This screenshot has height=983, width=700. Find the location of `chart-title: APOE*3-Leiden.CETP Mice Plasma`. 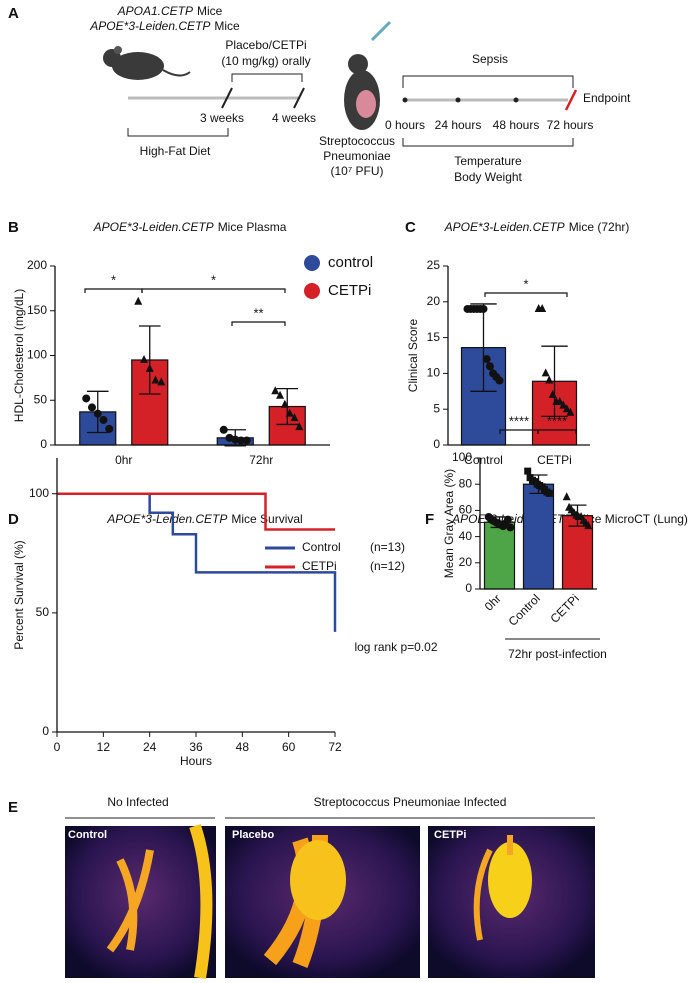

chart-title: APOE*3-Leiden.CETP Mice Plasma is located at coordinates (190, 227).